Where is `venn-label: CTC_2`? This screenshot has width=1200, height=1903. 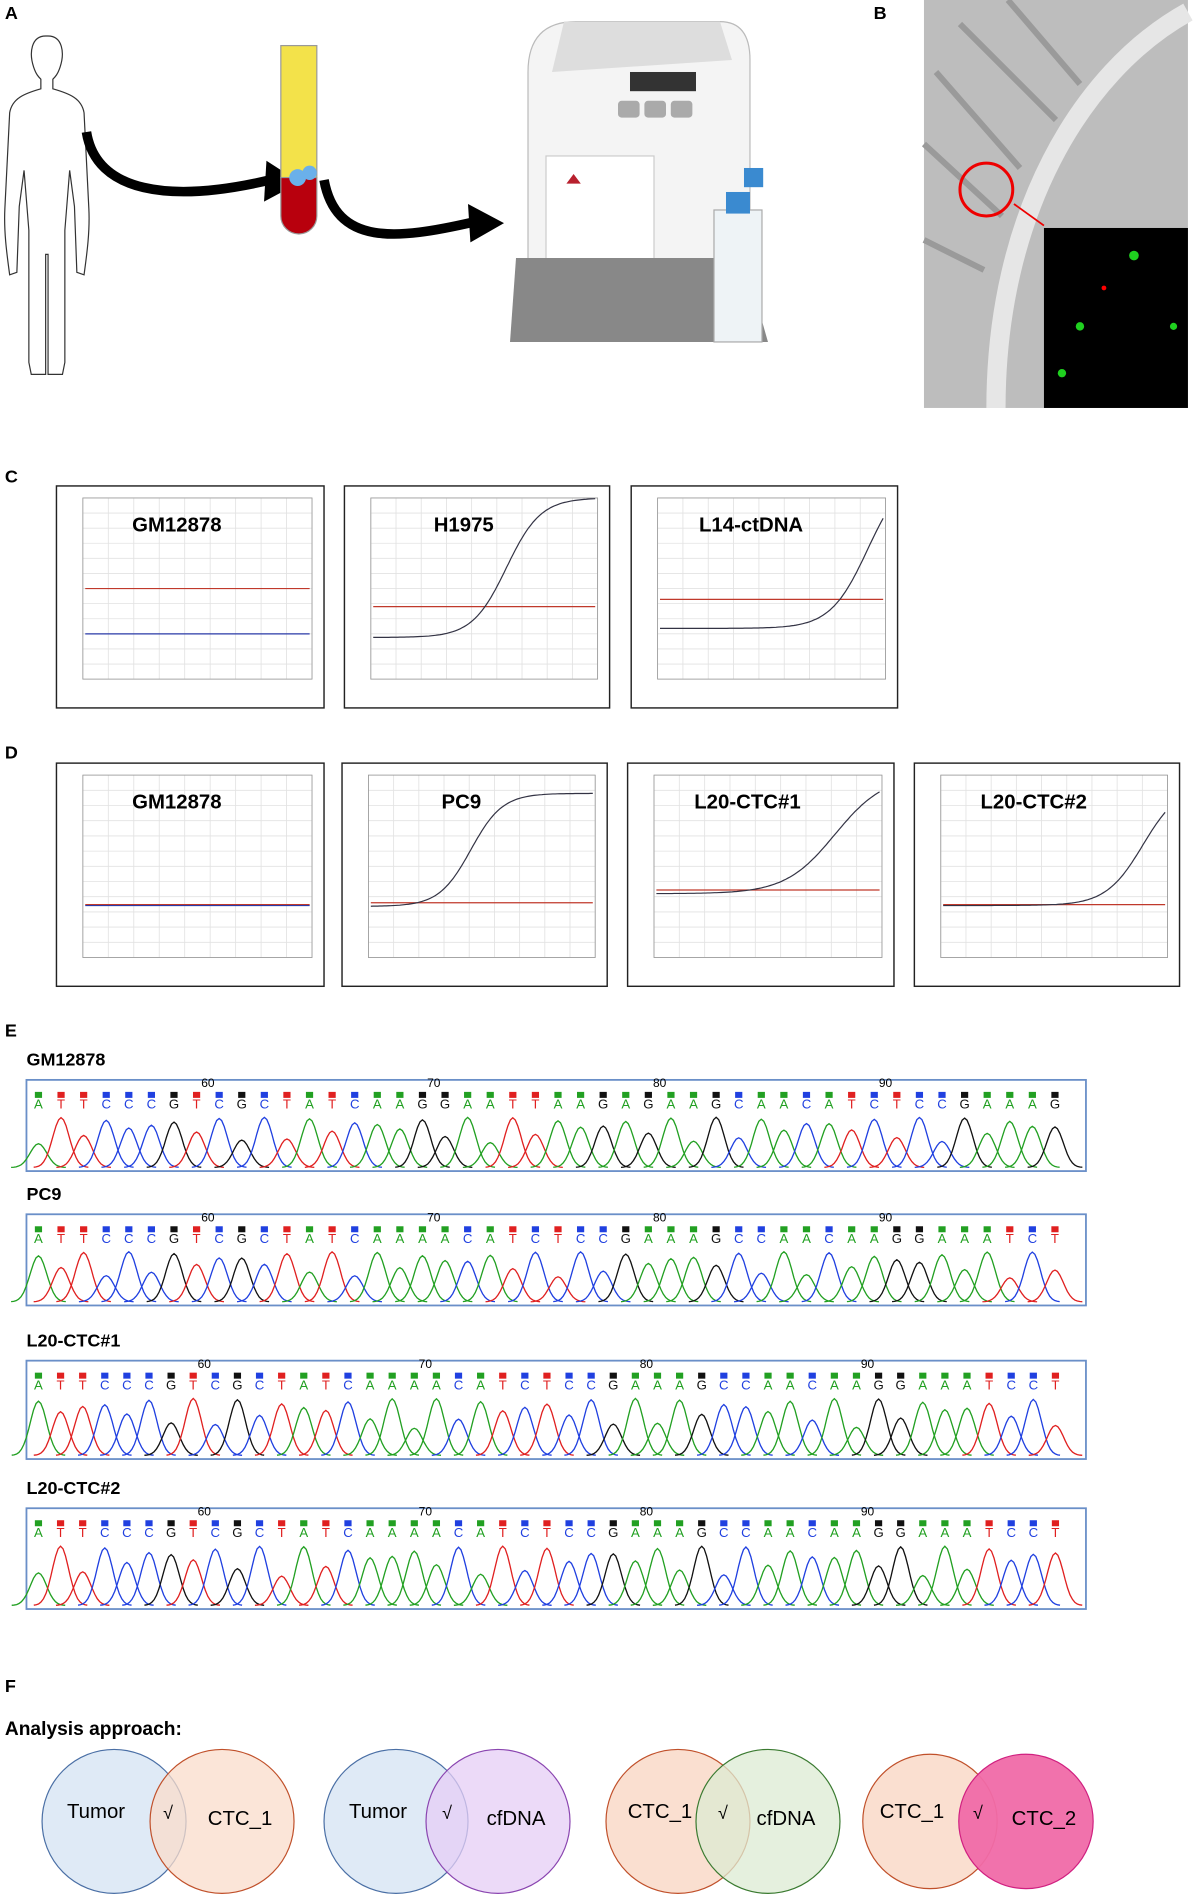
venn-label: CTC_2 is located at coordinates (1044, 1819).